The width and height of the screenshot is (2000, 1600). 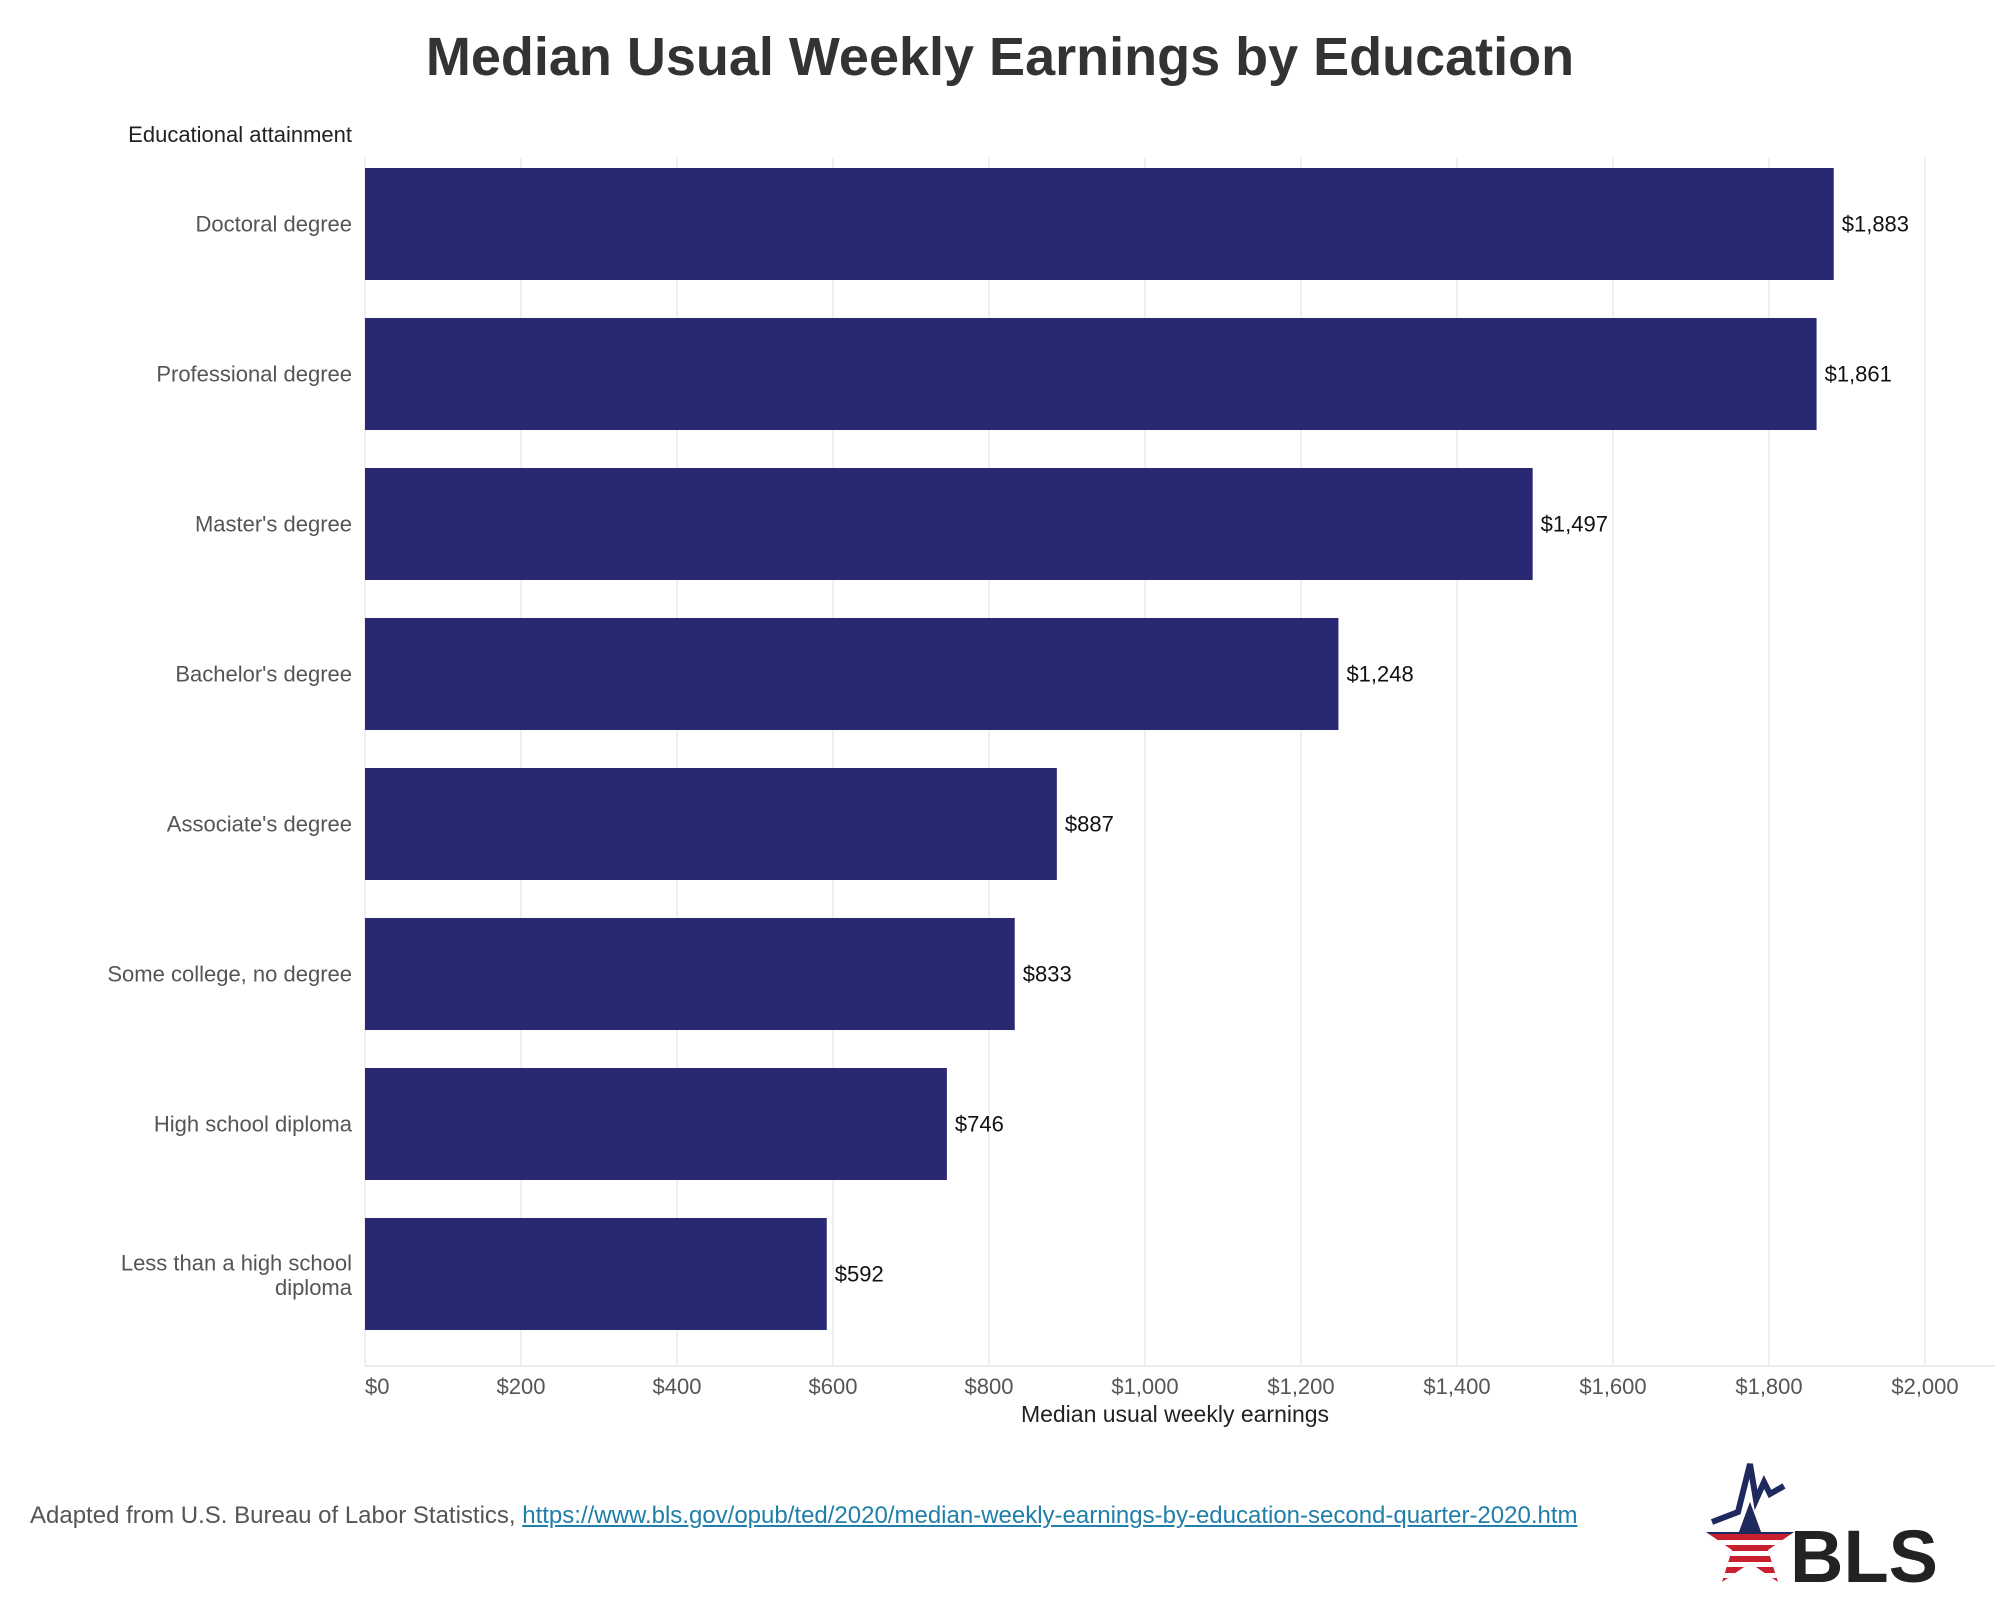 I want to click on value-label: $746, so click(x=979, y=1124).